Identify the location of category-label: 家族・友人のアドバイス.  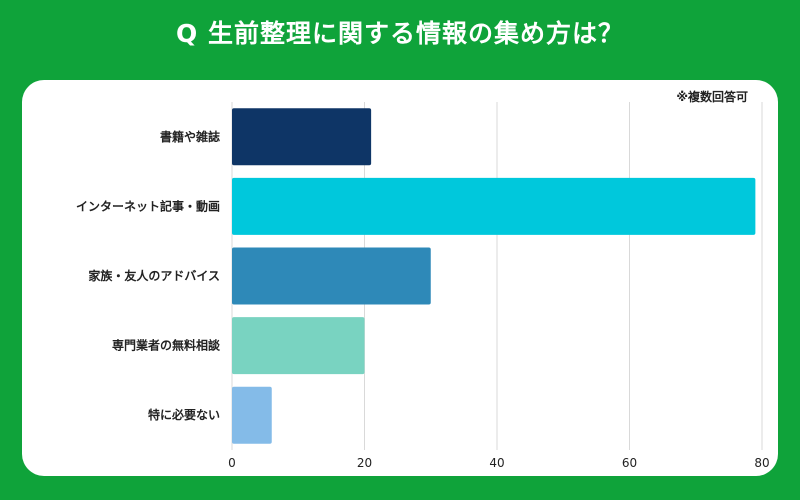
(154, 275).